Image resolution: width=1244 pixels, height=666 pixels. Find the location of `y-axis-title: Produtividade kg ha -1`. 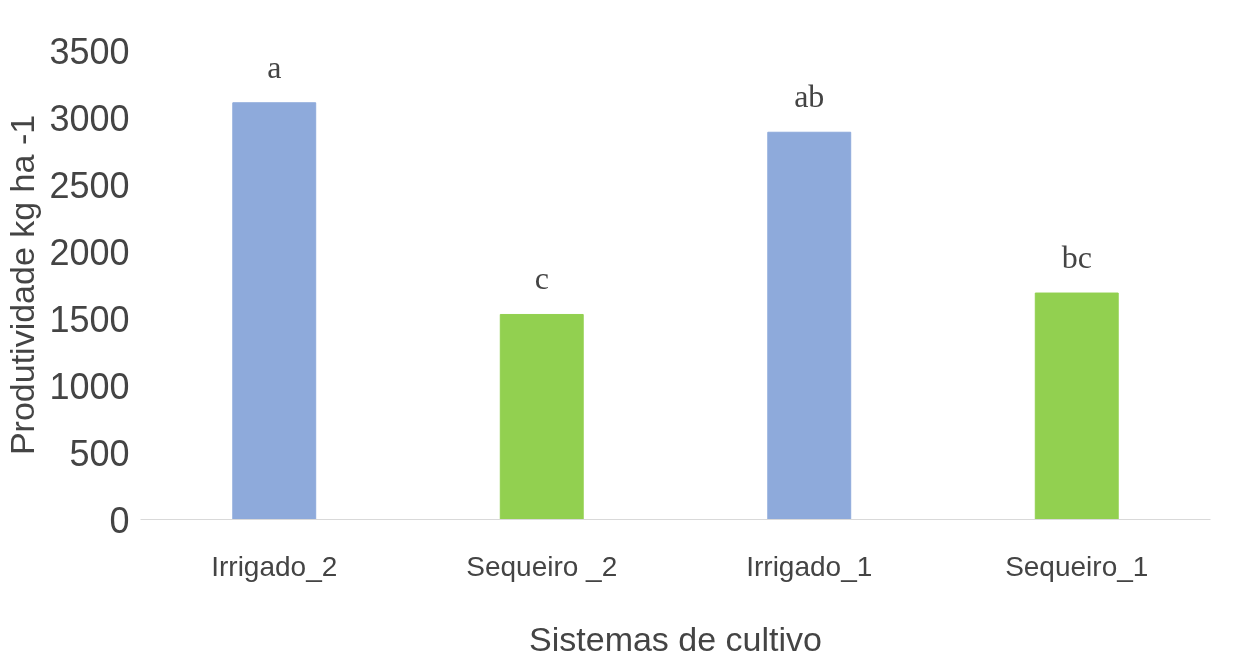

y-axis-title: Produtividade kg ha -1 is located at coordinates (22, 285).